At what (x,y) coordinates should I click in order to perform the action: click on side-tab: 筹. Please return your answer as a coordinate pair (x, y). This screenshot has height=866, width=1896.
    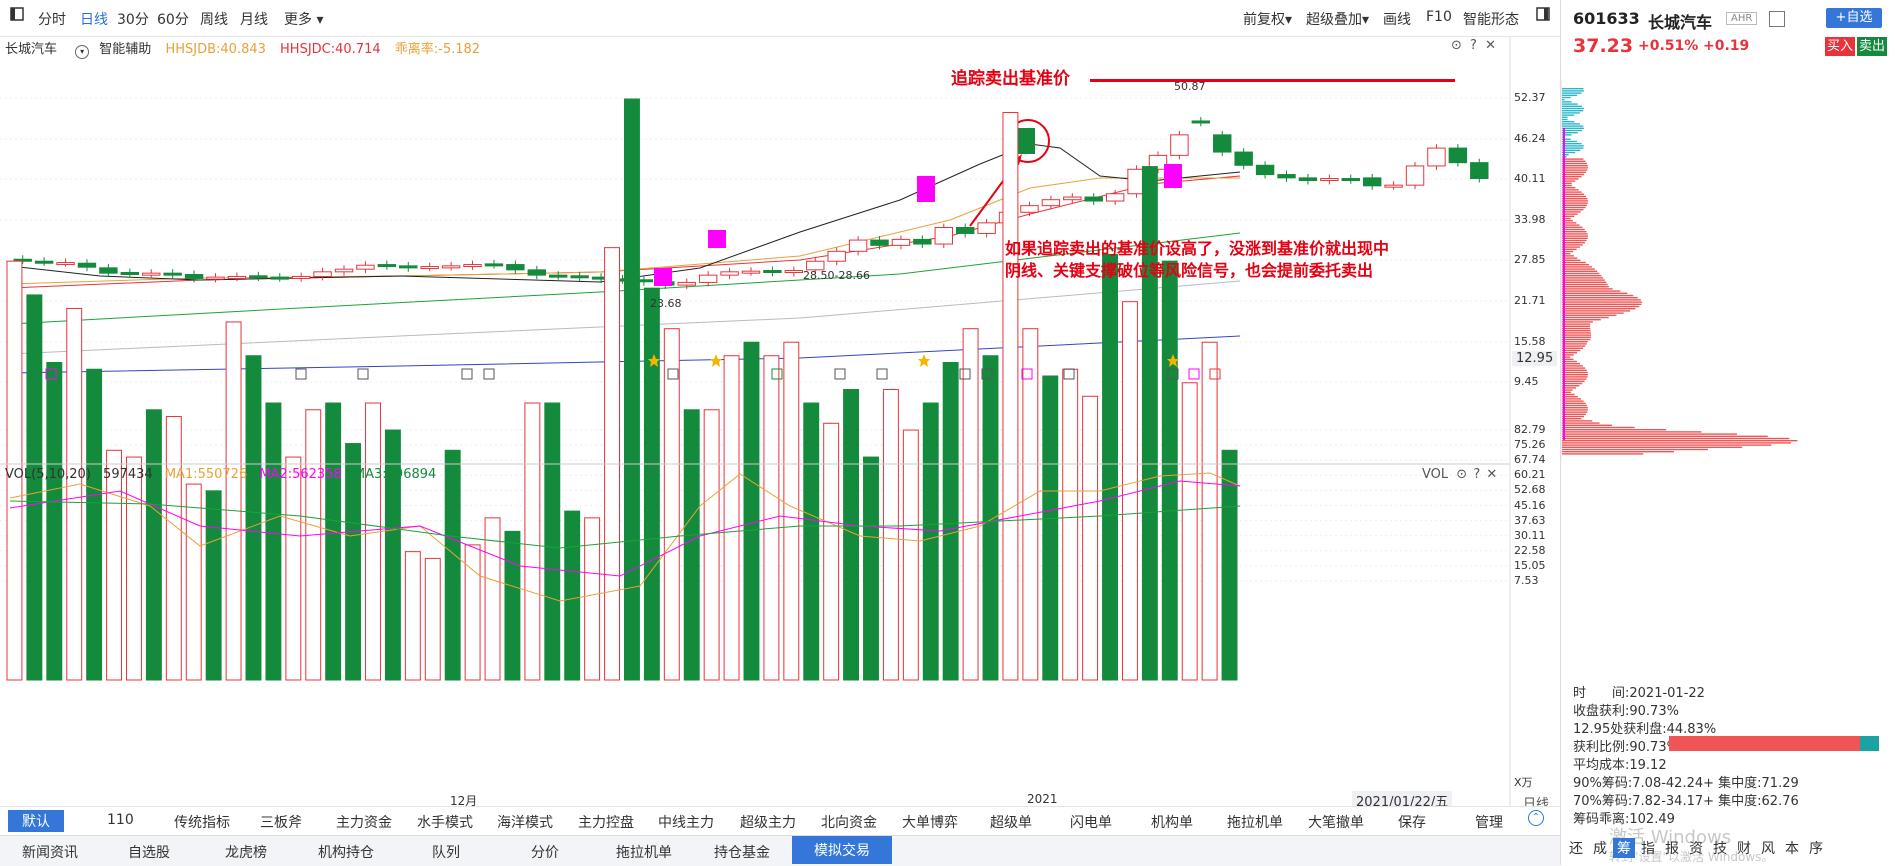
    Looking at the image, I should click on (1624, 848).